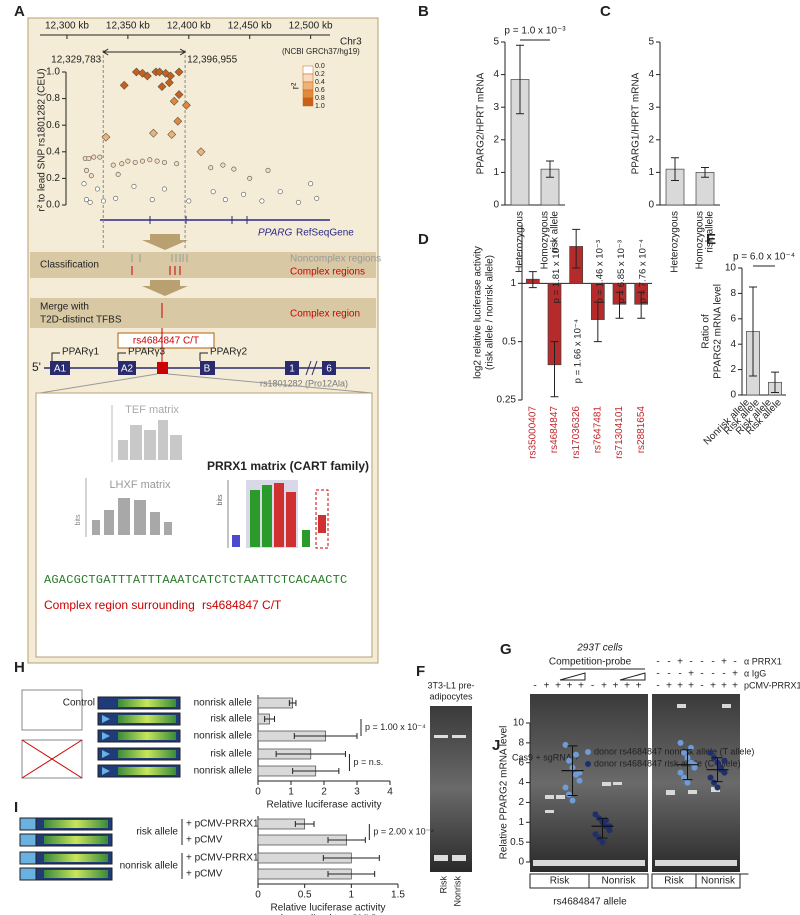 The height and width of the screenshot is (915, 800). Describe the element at coordinates (231, 754) in the screenshot. I see `category-label: risk allele` at that location.